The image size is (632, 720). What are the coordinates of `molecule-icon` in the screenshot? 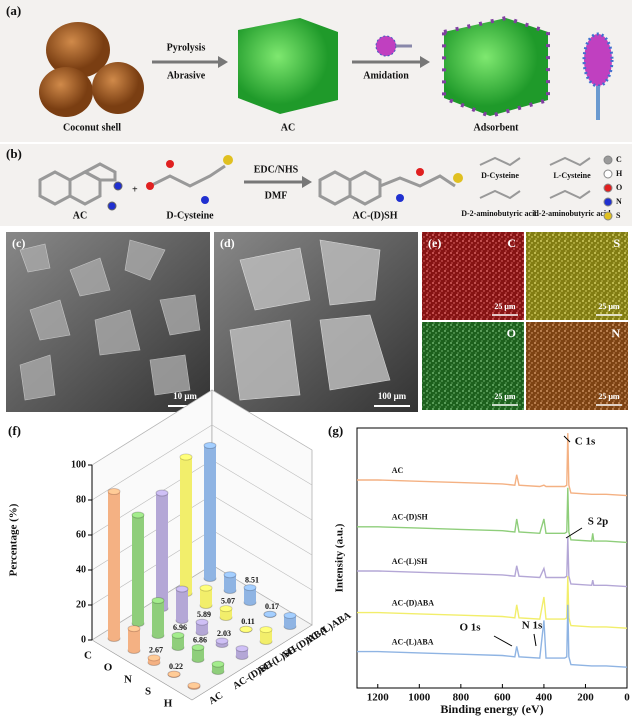 It's located at (386, 46).